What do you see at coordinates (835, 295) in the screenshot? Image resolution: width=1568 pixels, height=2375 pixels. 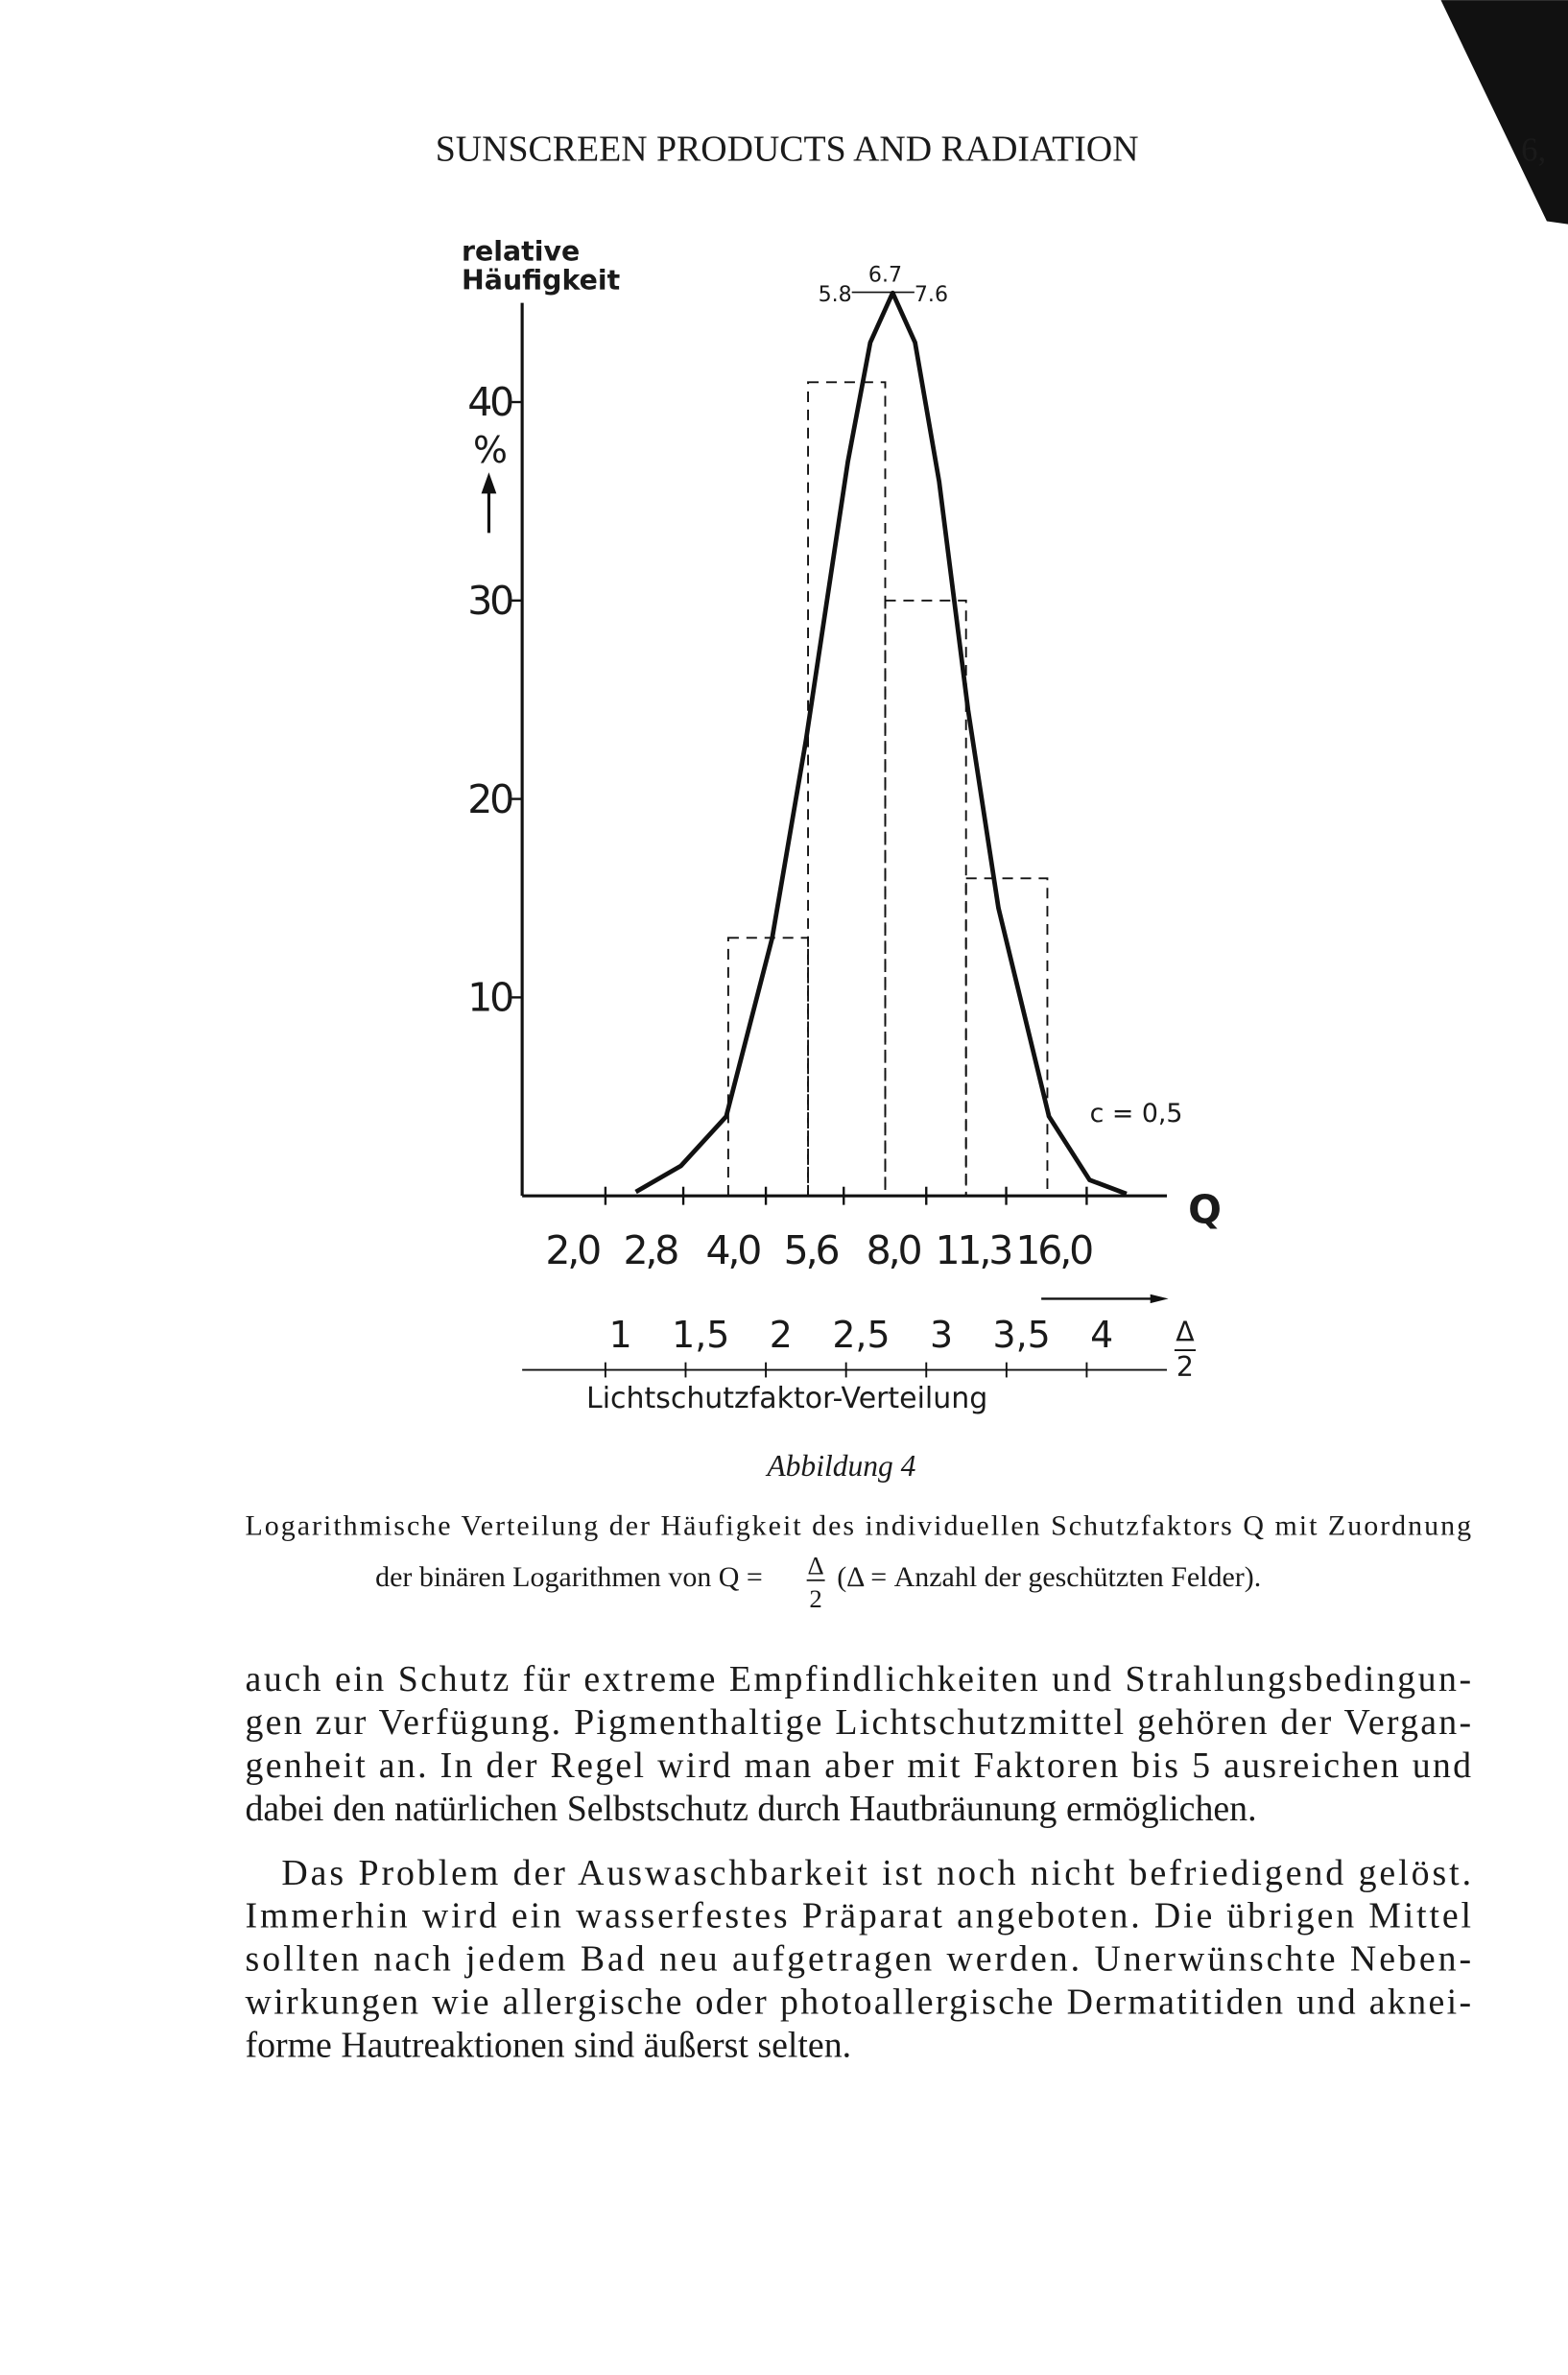 I see `peak-label: 5.8` at bounding box center [835, 295].